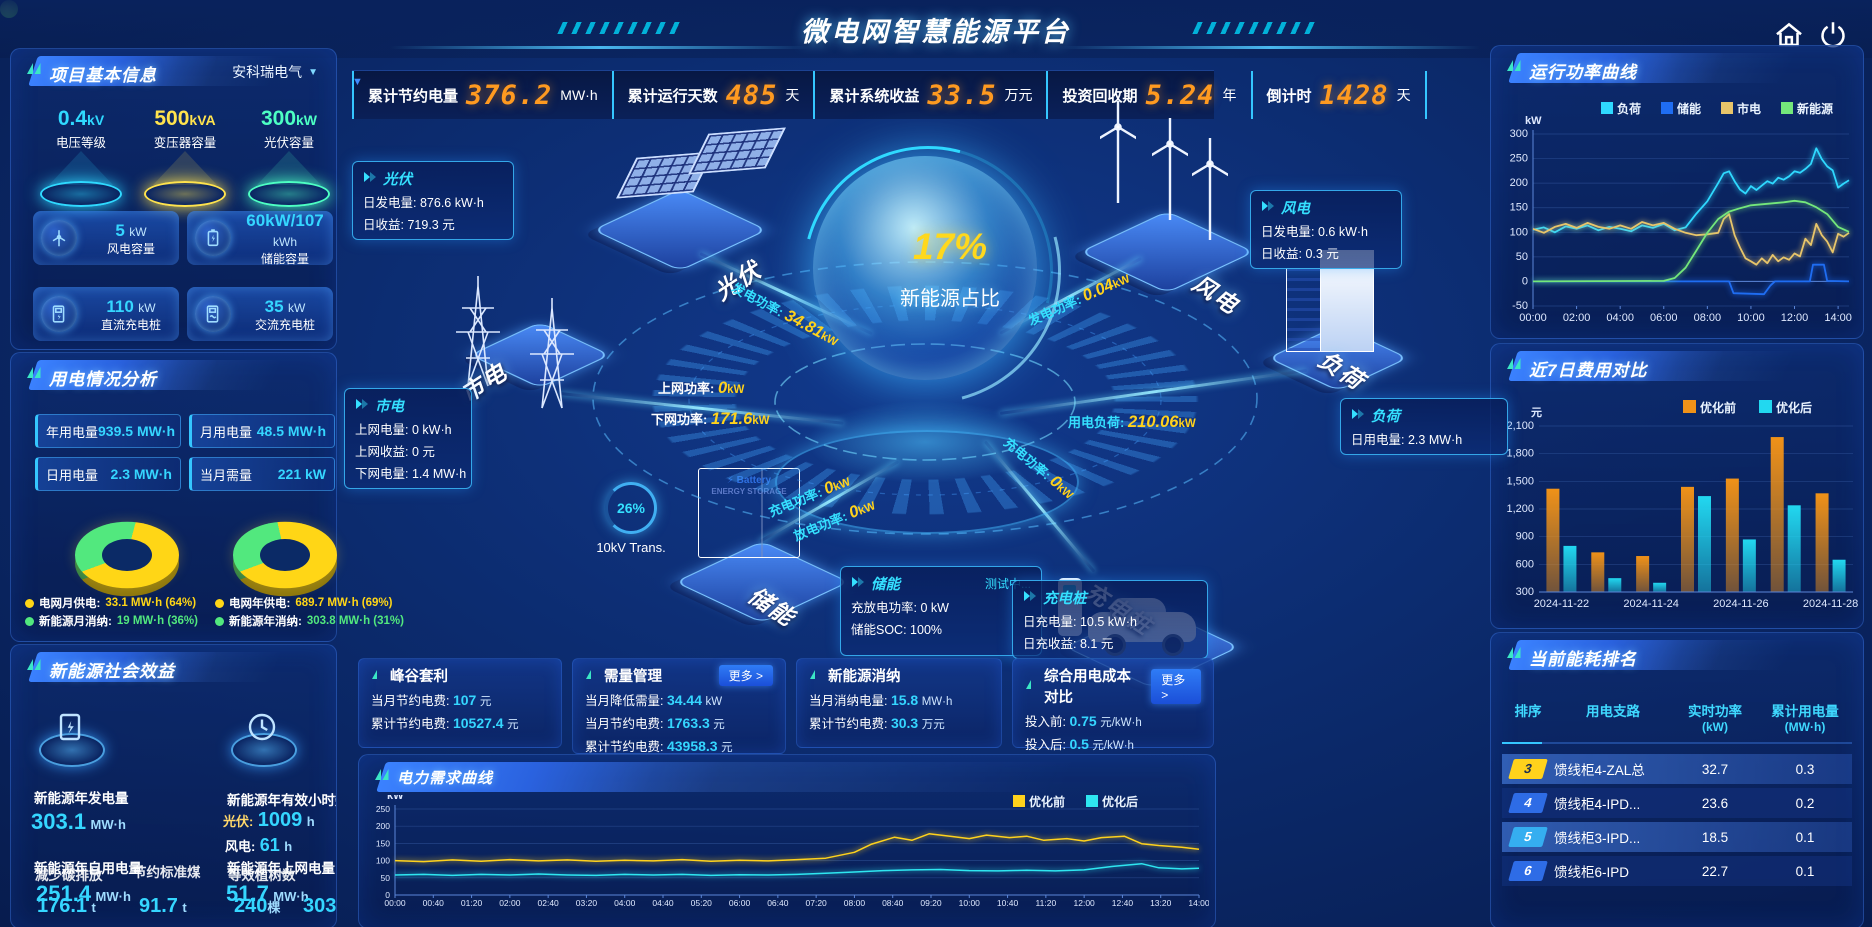 Image resolution: width=1872 pixels, height=927 pixels. Describe the element at coordinates (284, 314) in the screenshot. I see `capacity-card-text: 35 kW 交流充电桩` at that location.